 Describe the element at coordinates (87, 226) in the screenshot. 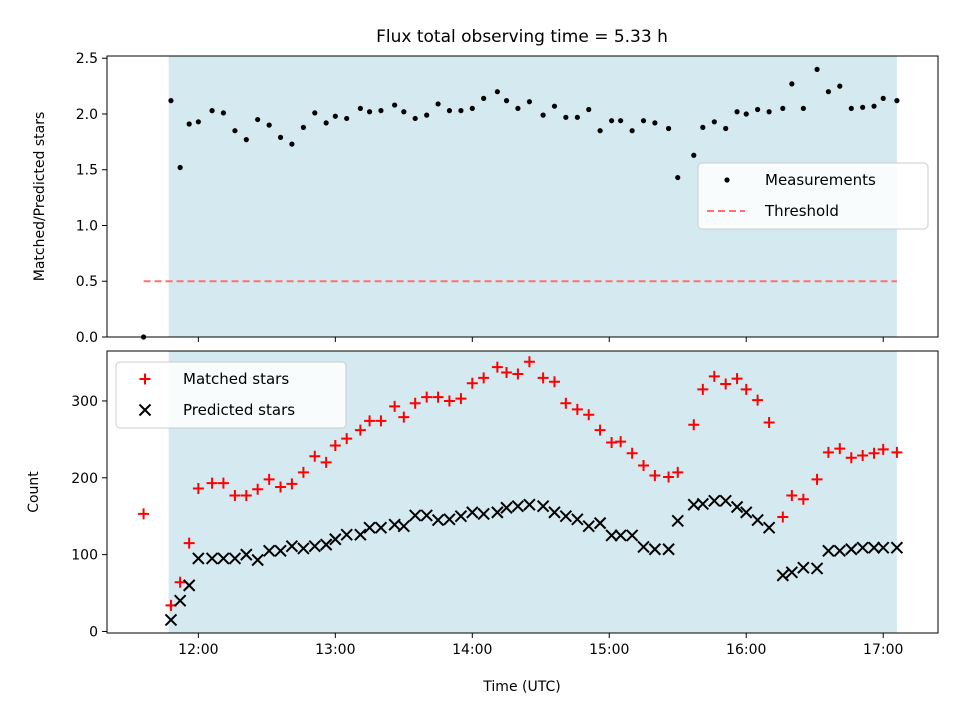

I see `y-tick-label: 1.0` at that location.